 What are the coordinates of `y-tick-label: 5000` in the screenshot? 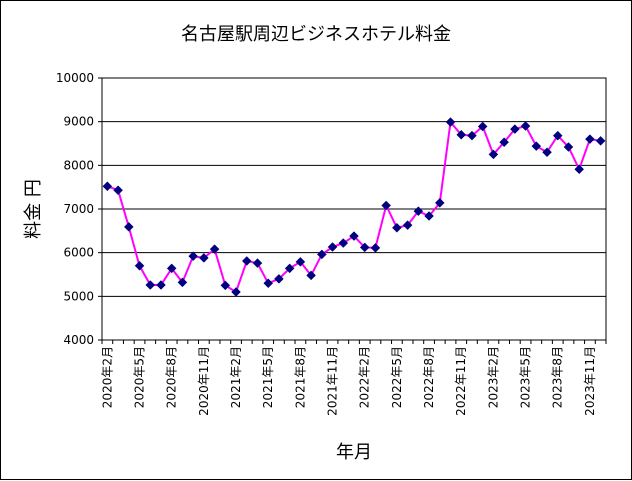 It's located at (78, 296).